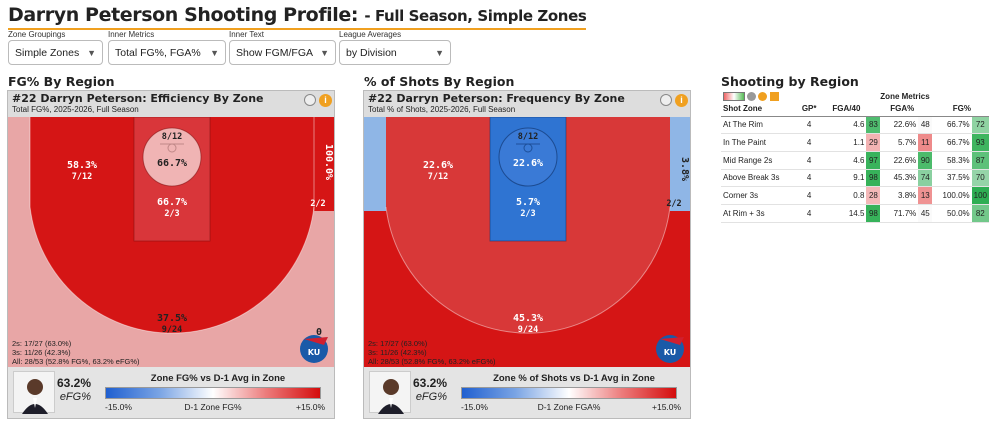 This screenshot has width=1002, height=429. What do you see at coordinates (528, 270) in the screenshot?
I see `three-point-arc` at bounding box center [528, 270].